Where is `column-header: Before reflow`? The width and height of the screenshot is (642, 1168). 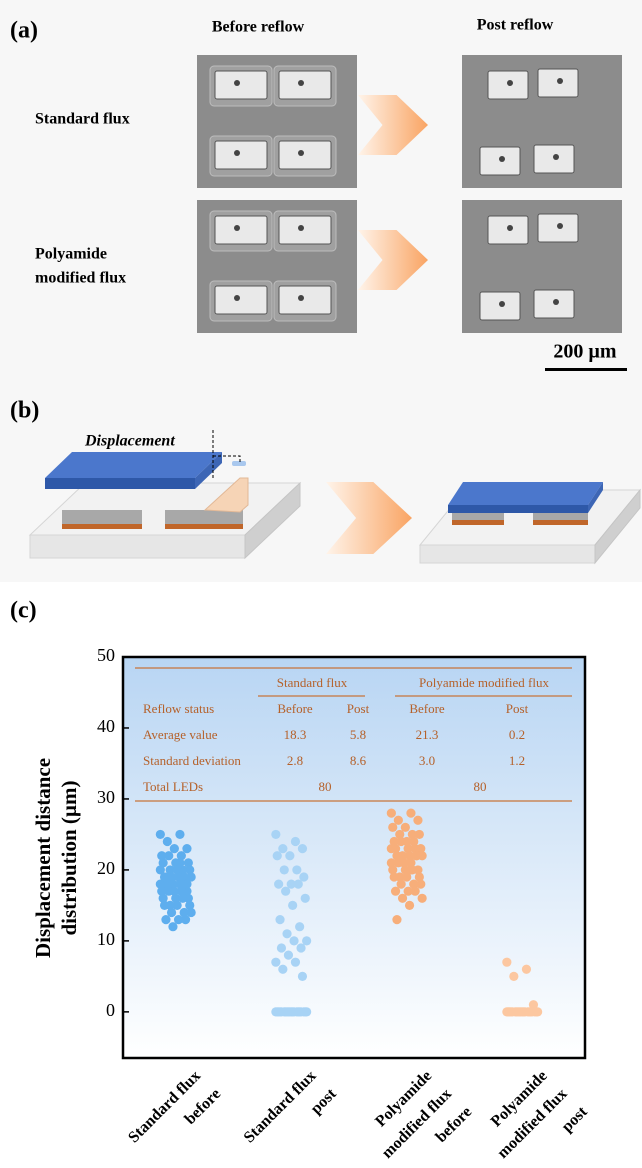
column-header: Before reflow is located at coordinates (258, 27).